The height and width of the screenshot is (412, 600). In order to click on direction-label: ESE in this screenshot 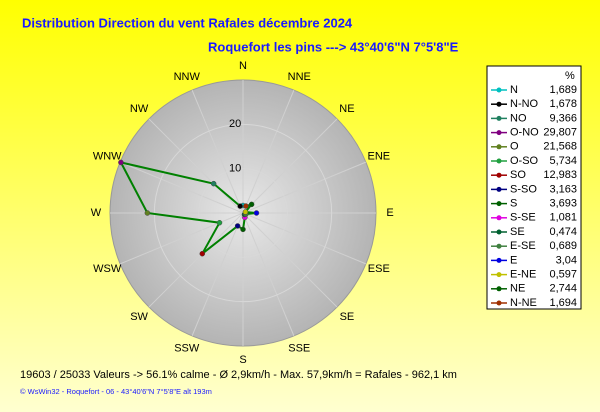, I will do `click(379, 269)`.